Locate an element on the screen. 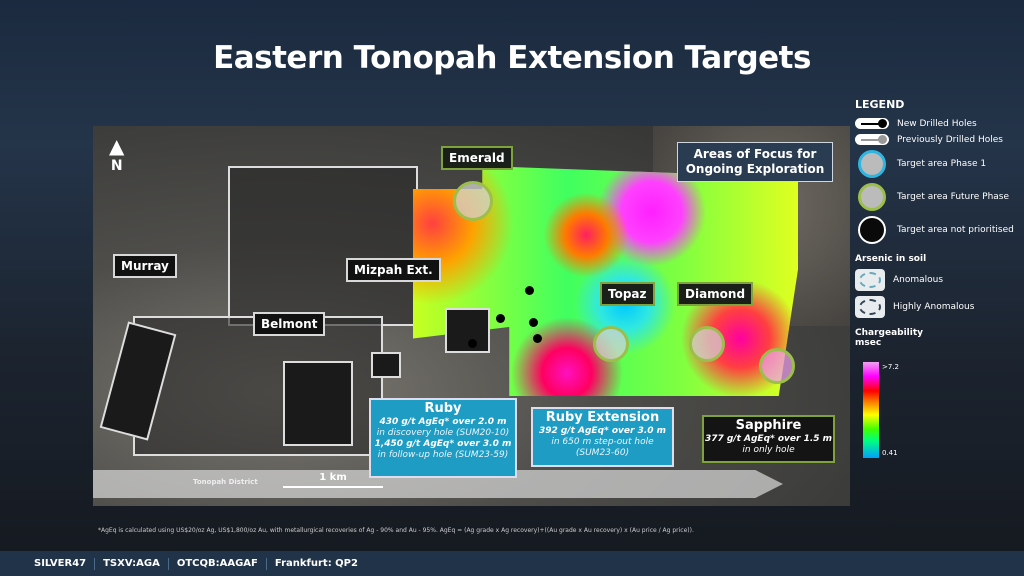 This screenshot has width=1024, height=576. ruby-ext-result: 392 g/t AgEq* over 3.0 m is located at coordinates (602, 431).